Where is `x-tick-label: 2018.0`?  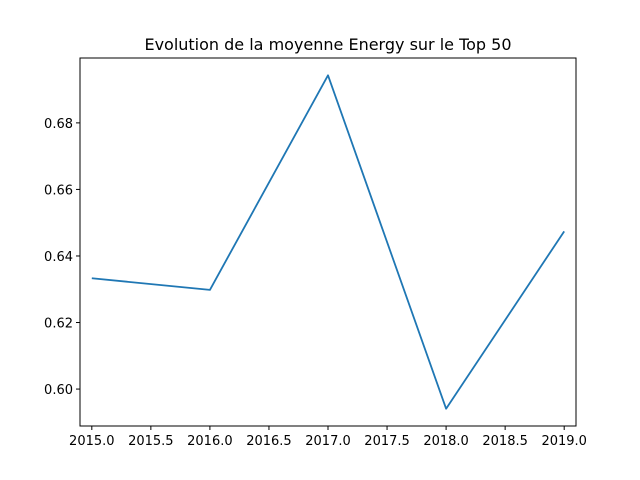
x-tick-label: 2018.0 is located at coordinates (446, 441).